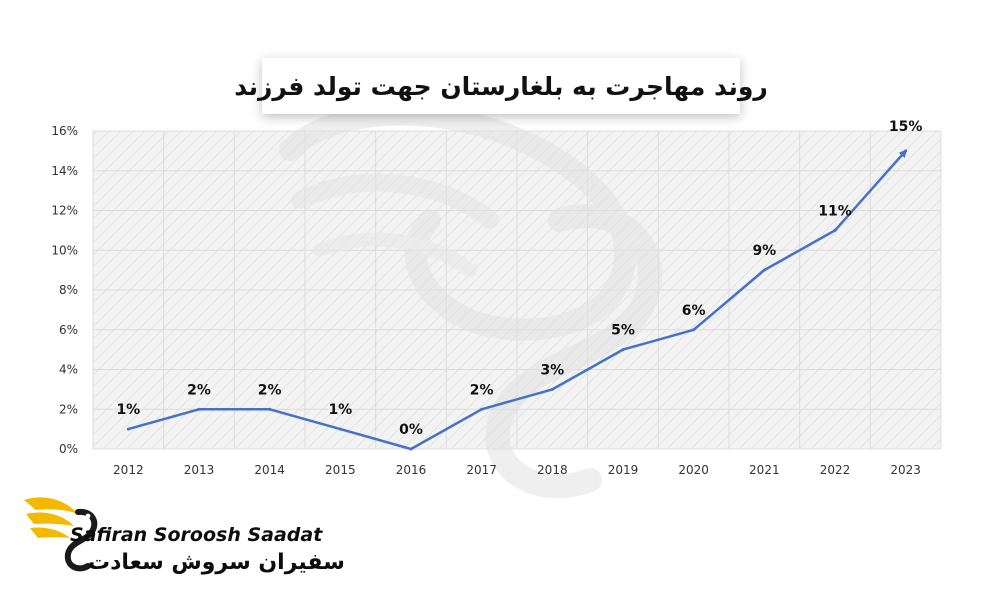 This screenshot has width=1000, height=600. What do you see at coordinates (694, 311) in the screenshot?
I see `data-label: 6%` at bounding box center [694, 311].